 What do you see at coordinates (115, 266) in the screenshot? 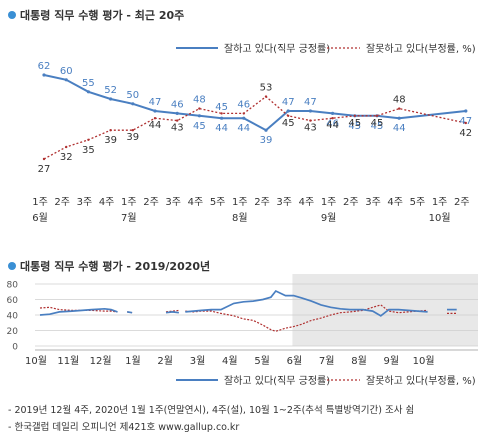
I see `chart2-title-text: 대통령 직무 수행 평가 - 2019/2020년` at bounding box center [115, 266].